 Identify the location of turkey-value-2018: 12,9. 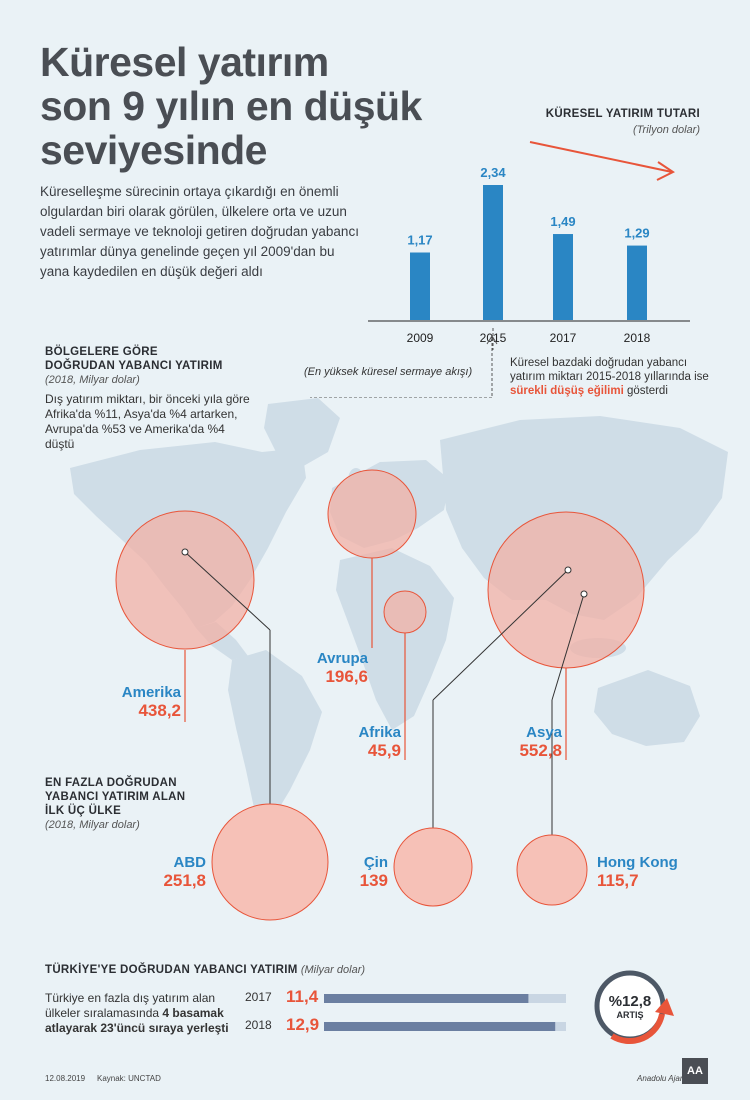
(303, 1024).